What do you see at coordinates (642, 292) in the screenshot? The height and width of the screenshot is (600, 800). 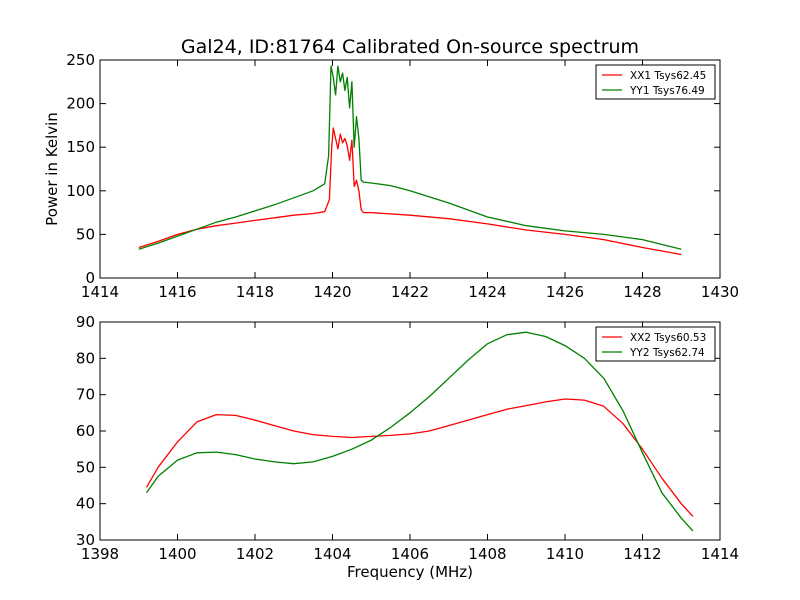 I see `x-tick-label: 1428` at bounding box center [642, 292].